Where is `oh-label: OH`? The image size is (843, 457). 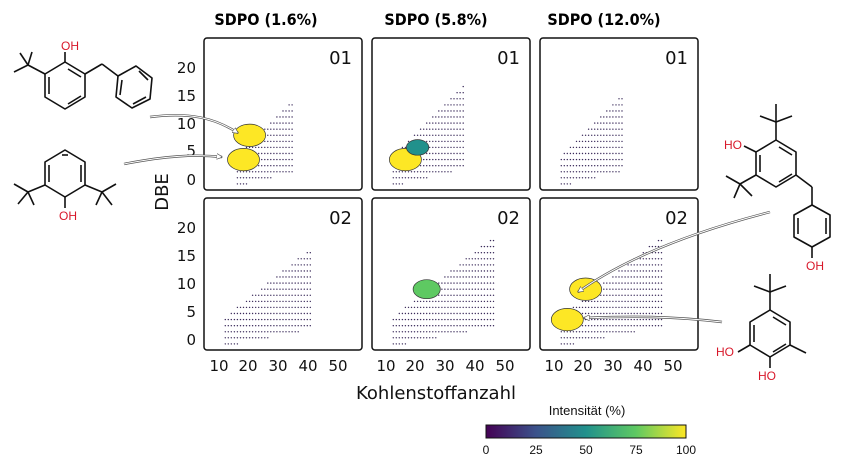
oh-label: OH is located at coordinates (815, 266).